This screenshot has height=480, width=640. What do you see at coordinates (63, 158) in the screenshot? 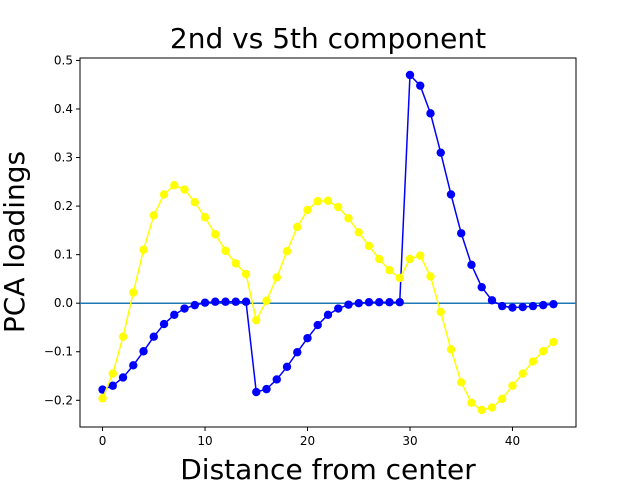
I see `y-tick-label: 0.3` at bounding box center [63, 158].